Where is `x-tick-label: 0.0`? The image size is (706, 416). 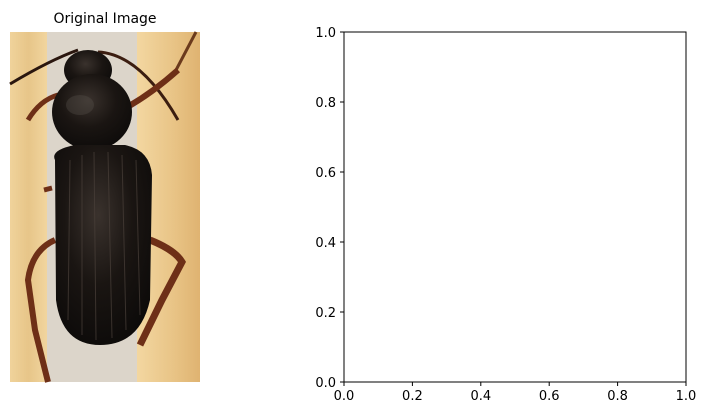
x-tick-label: 0.0 is located at coordinates (344, 396).